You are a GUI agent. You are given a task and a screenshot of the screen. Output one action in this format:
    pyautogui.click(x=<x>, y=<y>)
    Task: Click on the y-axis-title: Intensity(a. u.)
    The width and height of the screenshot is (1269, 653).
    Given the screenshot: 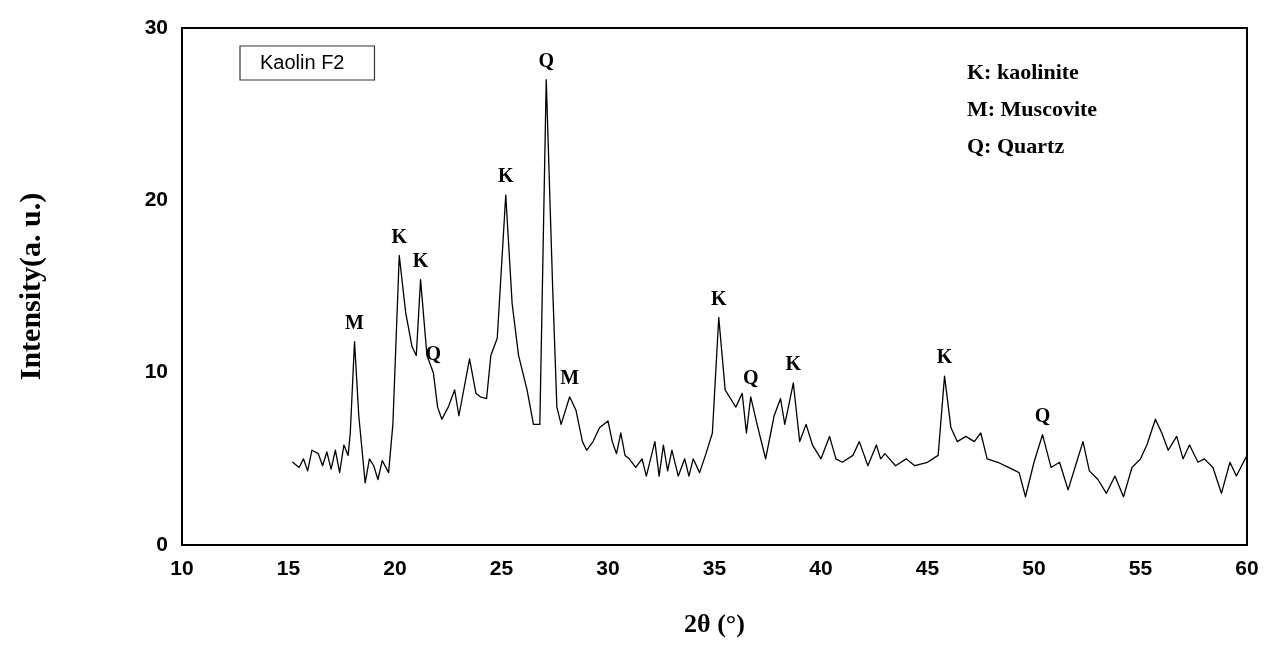 What is the action you would take?
    pyautogui.click(x=29, y=286)
    